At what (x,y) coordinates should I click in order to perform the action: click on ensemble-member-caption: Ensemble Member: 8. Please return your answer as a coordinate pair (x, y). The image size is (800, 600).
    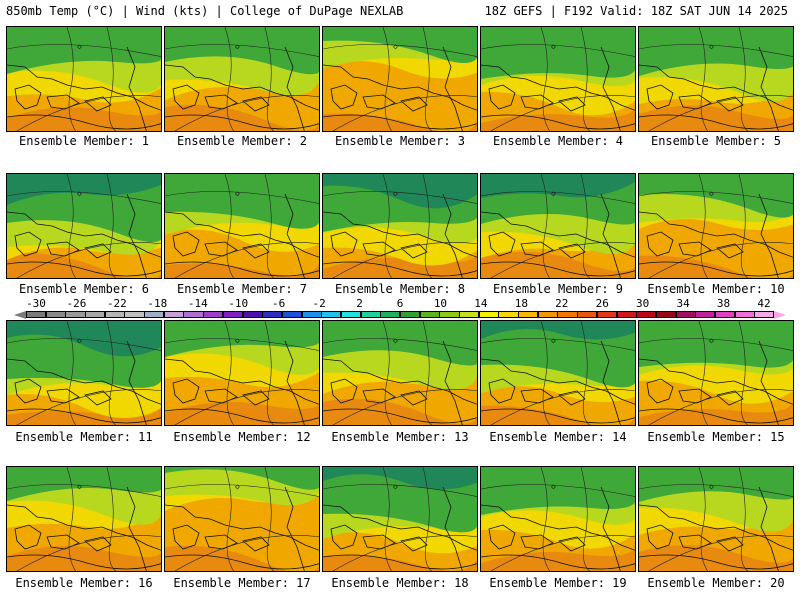
    Looking at the image, I should click on (400, 289).